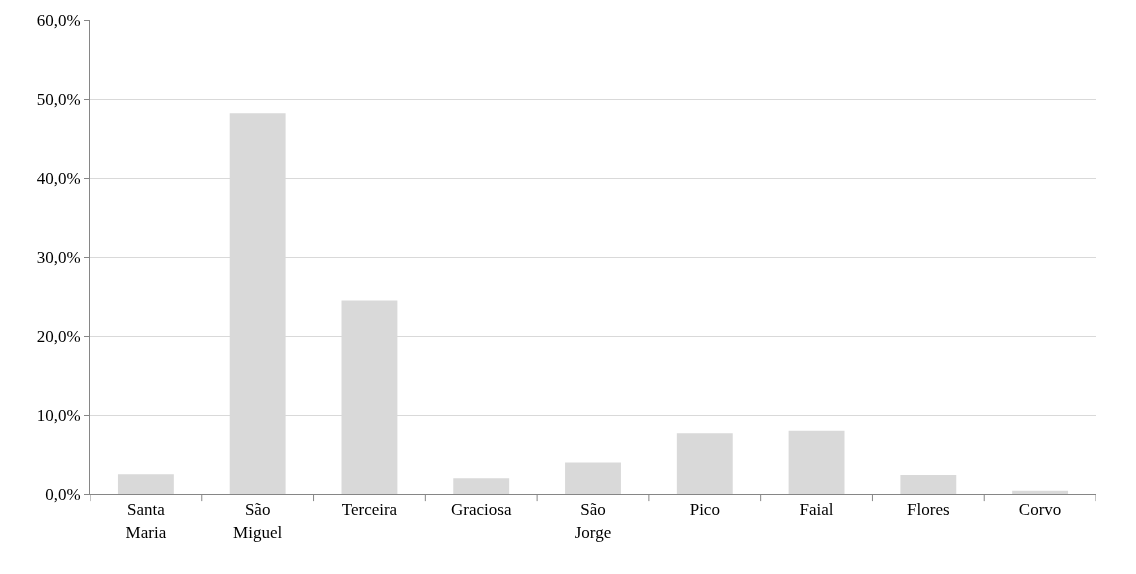 This screenshot has width=1136, height=574. I want to click on x-tick-label: São Miguel, so click(258, 521).